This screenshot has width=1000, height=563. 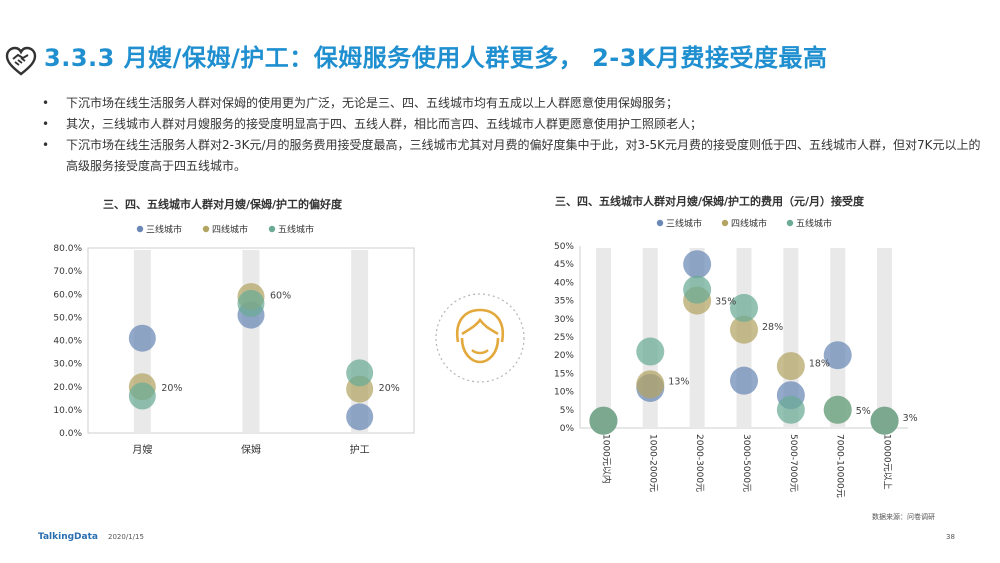 What do you see at coordinates (840, 466) in the screenshot?
I see `x-tick-label: 7000-10000元` at bounding box center [840, 466].